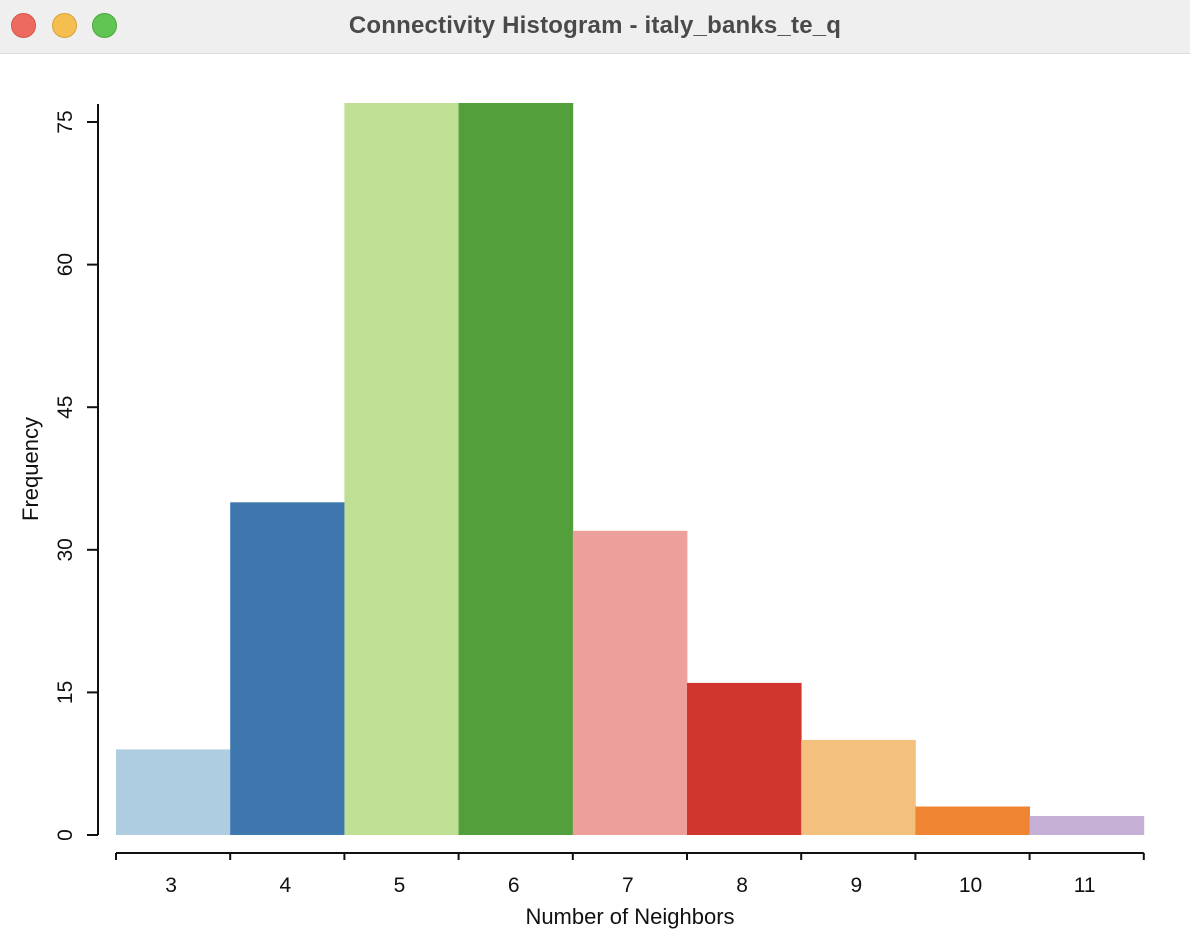 The width and height of the screenshot is (1190, 951). Describe the element at coordinates (65, 549) in the screenshot. I see `y-tick-label: 30` at that location.